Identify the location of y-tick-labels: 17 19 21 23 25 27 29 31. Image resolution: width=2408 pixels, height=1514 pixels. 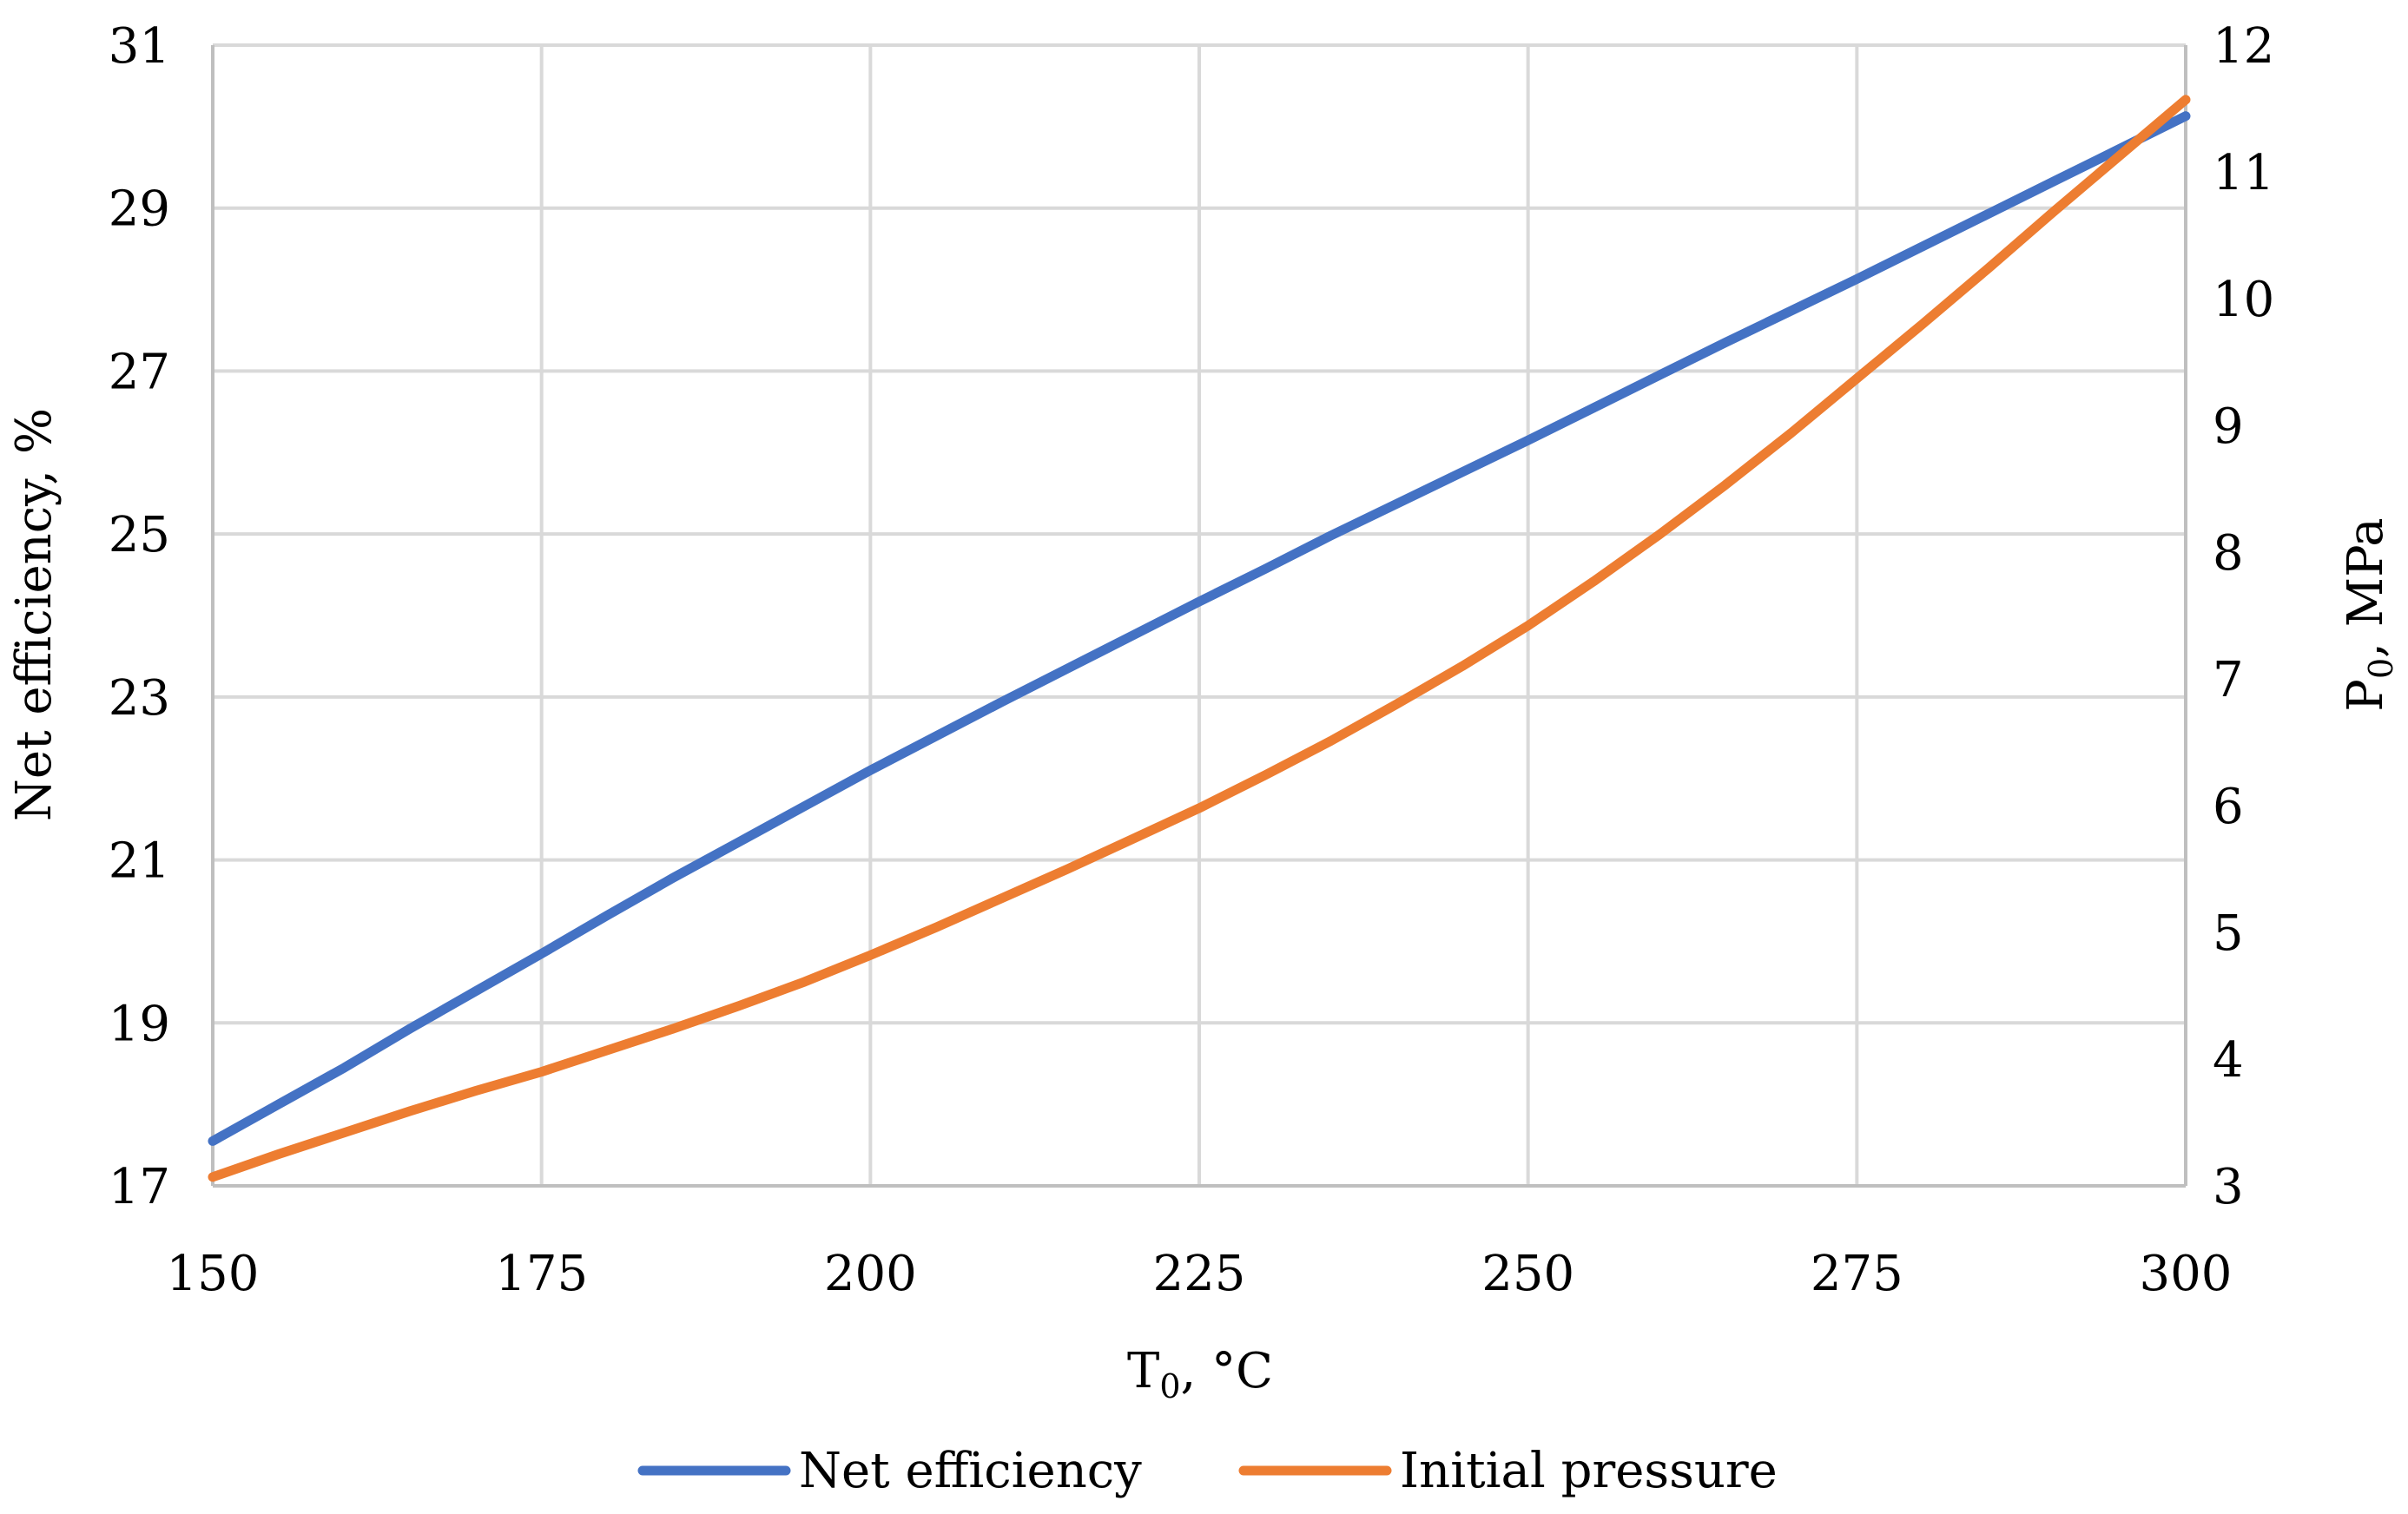
(139, 617).